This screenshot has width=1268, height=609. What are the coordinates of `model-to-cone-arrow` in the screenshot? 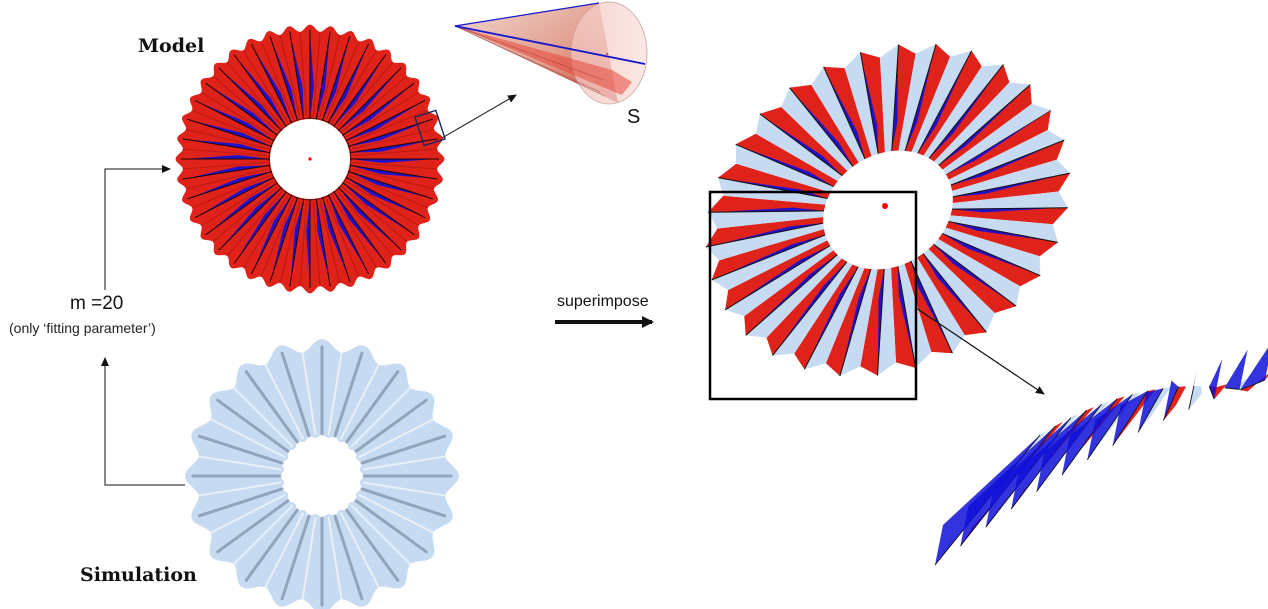 It's located at (479, 116).